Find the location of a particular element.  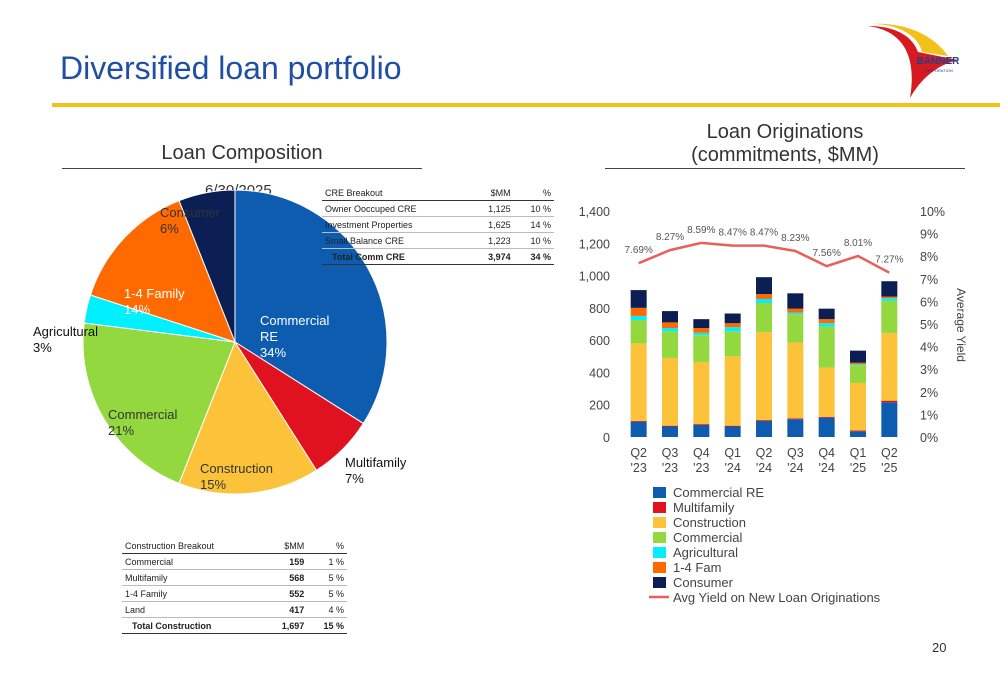

pie-slice-label-multifamily: Multifamily is located at coordinates (376, 462).